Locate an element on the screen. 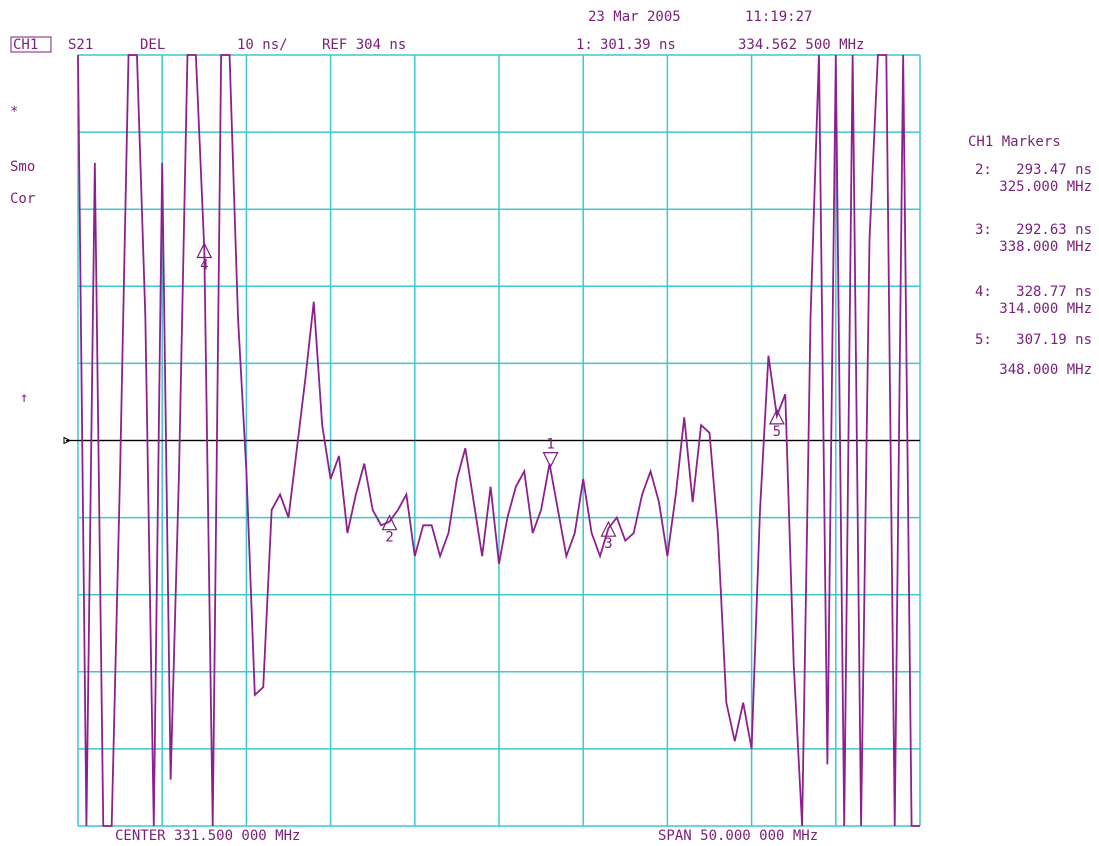  marker-delay: 292.63 ns is located at coordinates (1054, 230).